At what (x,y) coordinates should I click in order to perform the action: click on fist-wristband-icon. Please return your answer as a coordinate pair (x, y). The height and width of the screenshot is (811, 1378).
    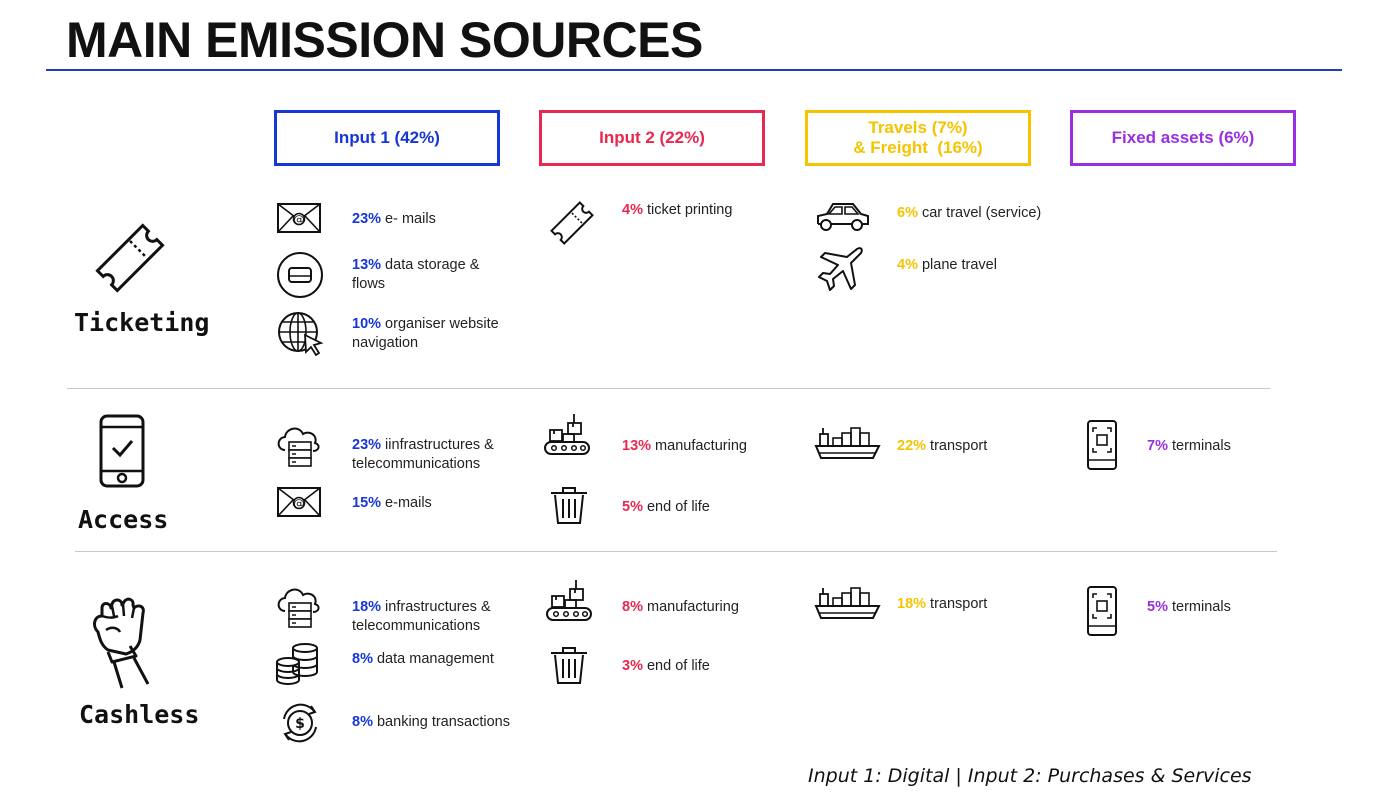
    Looking at the image, I should click on (126, 646).